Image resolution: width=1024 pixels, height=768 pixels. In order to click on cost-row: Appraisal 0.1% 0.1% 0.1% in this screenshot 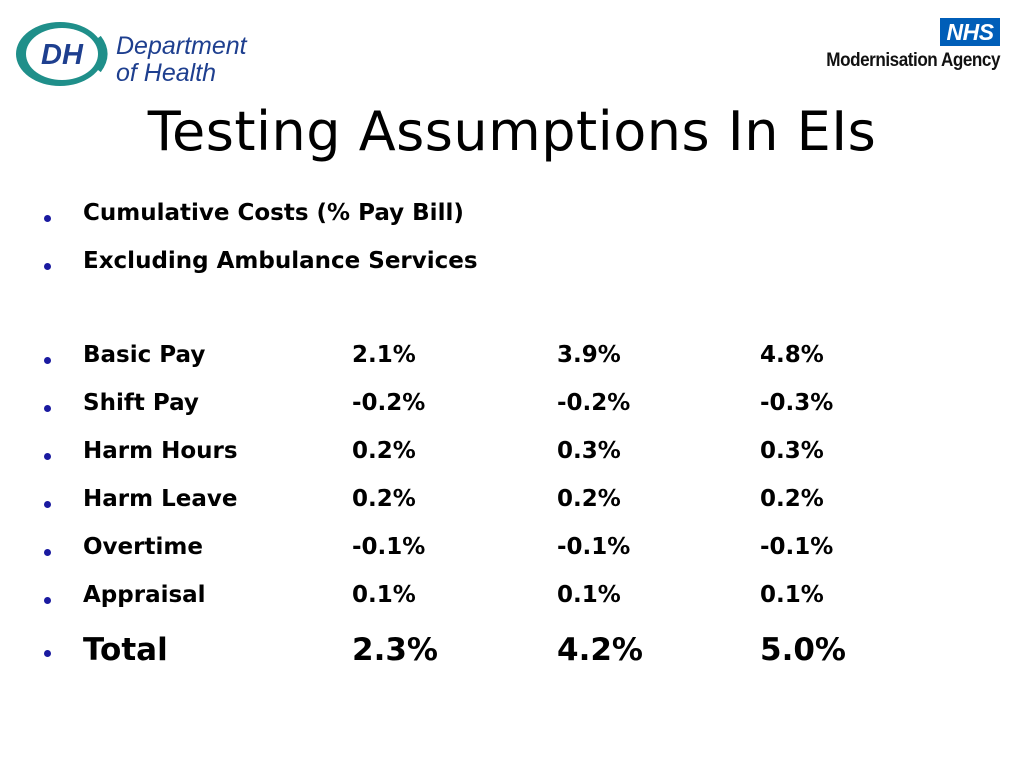, I will do `click(512, 602)`.